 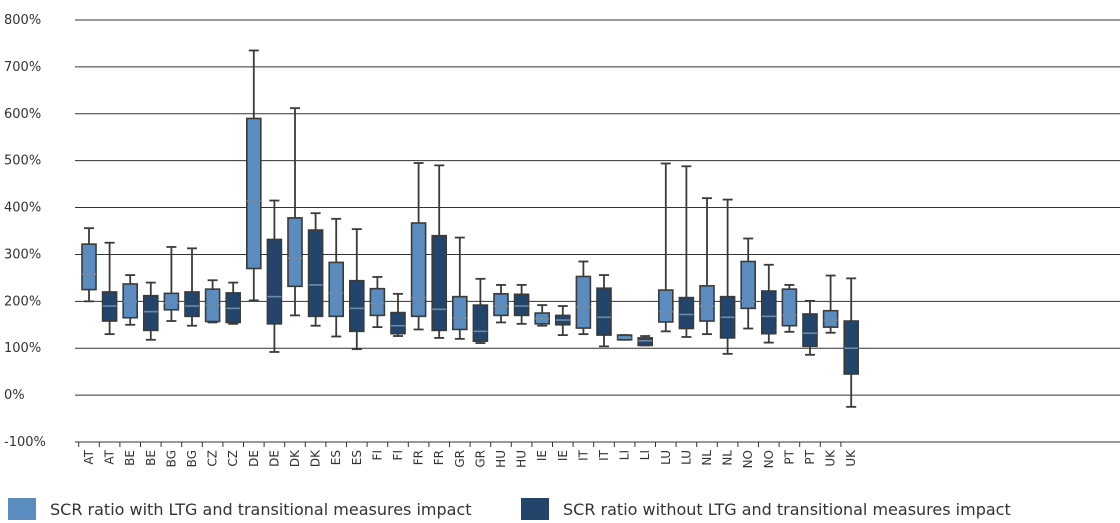 What do you see at coordinates (25, 442) in the screenshot?
I see `y-tick-label: -100%` at bounding box center [25, 442].